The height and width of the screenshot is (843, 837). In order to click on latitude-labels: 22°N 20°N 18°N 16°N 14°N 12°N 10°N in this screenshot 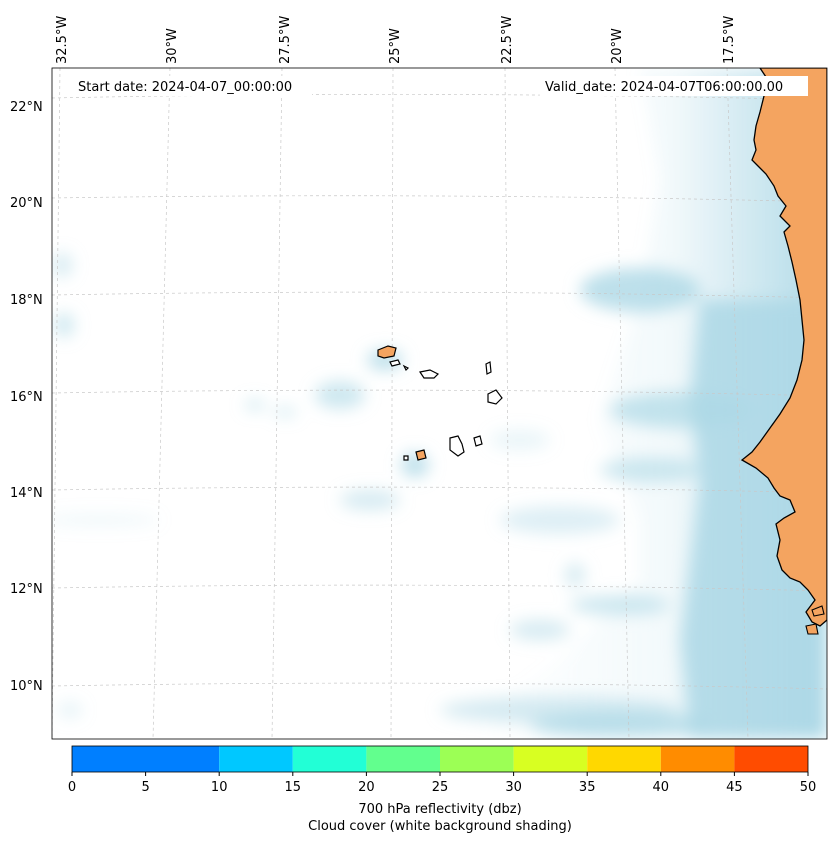, I will do `click(26, 397)`.